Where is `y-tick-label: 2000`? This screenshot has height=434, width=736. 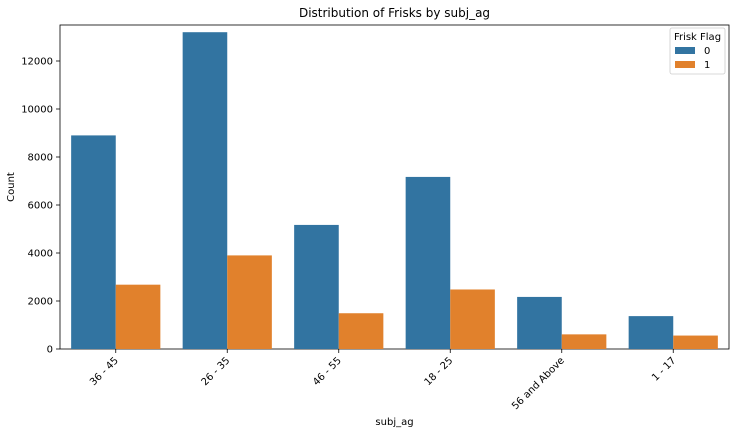 y-tick-label: 2000 is located at coordinates (40, 302).